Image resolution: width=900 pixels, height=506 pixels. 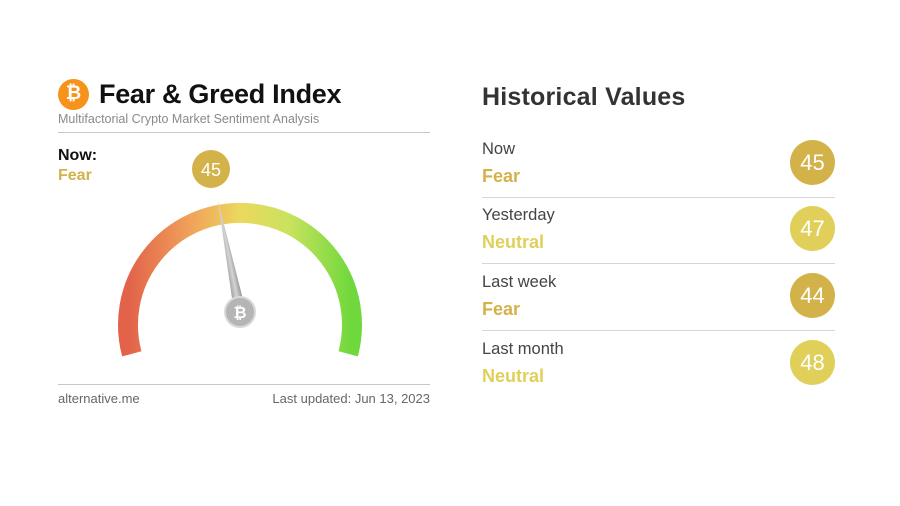 What do you see at coordinates (658, 298) in the screenshot?
I see `history-row-last-week: Last week Fear 44` at bounding box center [658, 298].